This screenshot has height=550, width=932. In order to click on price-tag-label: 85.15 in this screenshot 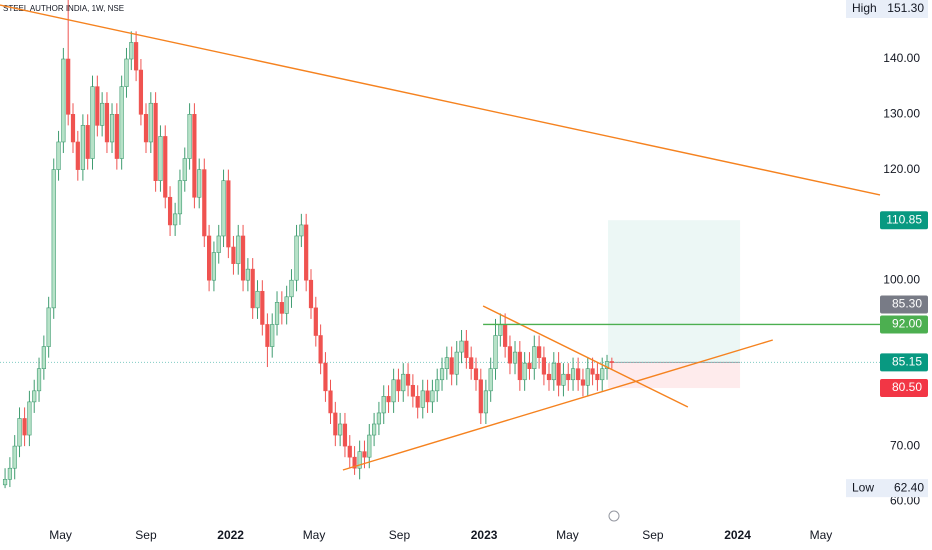, I will do `click(907, 362)`.